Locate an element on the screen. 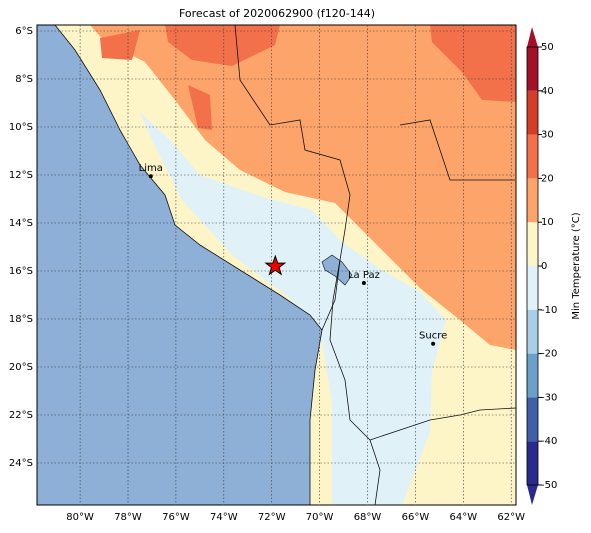 The height and width of the screenshot is (533, 591). colorbar-frame is located at coordinates (532, 266).